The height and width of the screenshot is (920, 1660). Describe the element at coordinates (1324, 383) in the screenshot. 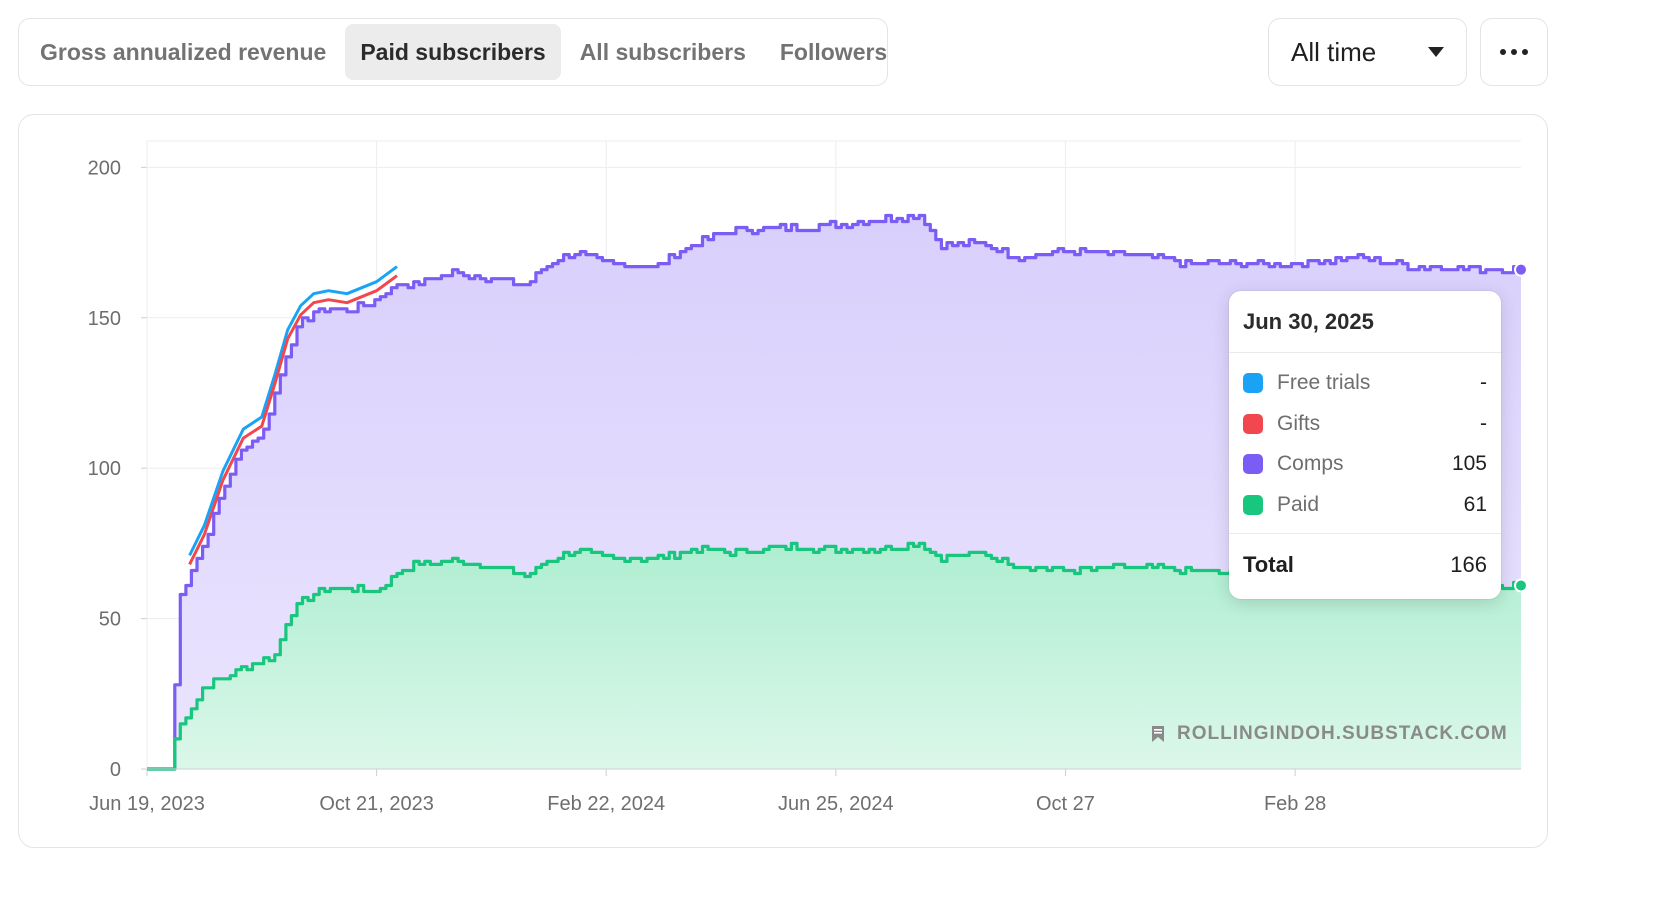

I see `tooltip-row-label: Free trials` at that location.